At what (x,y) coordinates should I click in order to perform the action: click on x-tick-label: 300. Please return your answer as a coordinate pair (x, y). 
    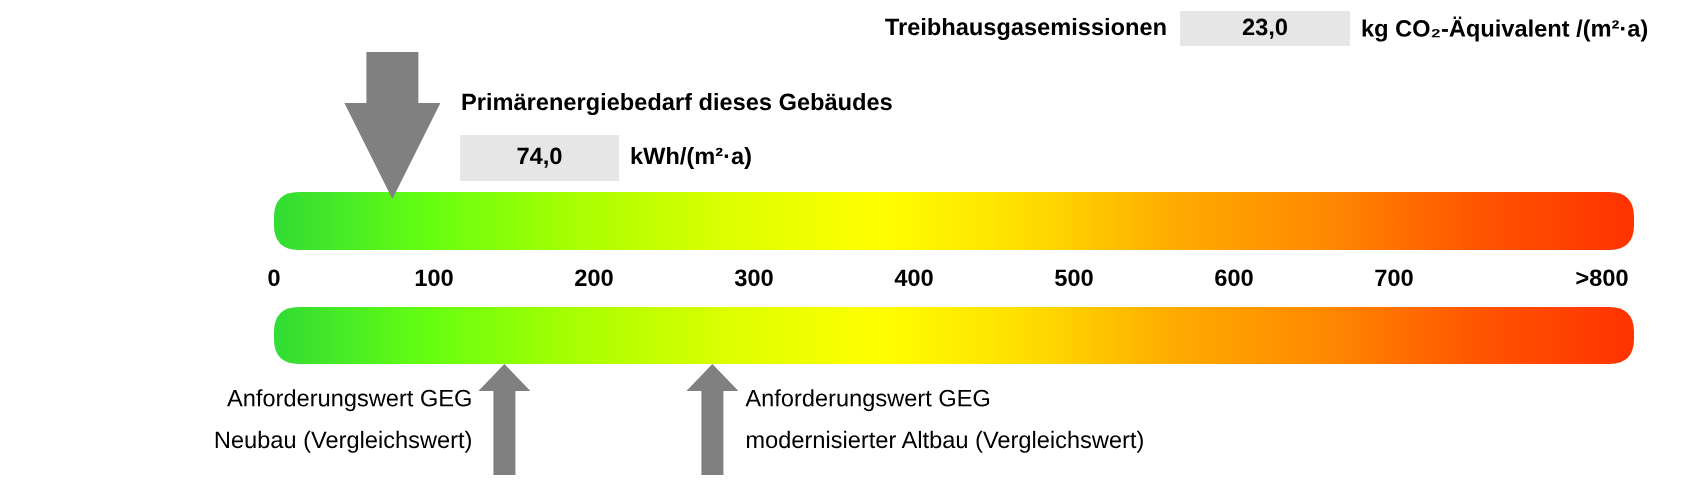
    Looking at the image, I should click on (753, 278).